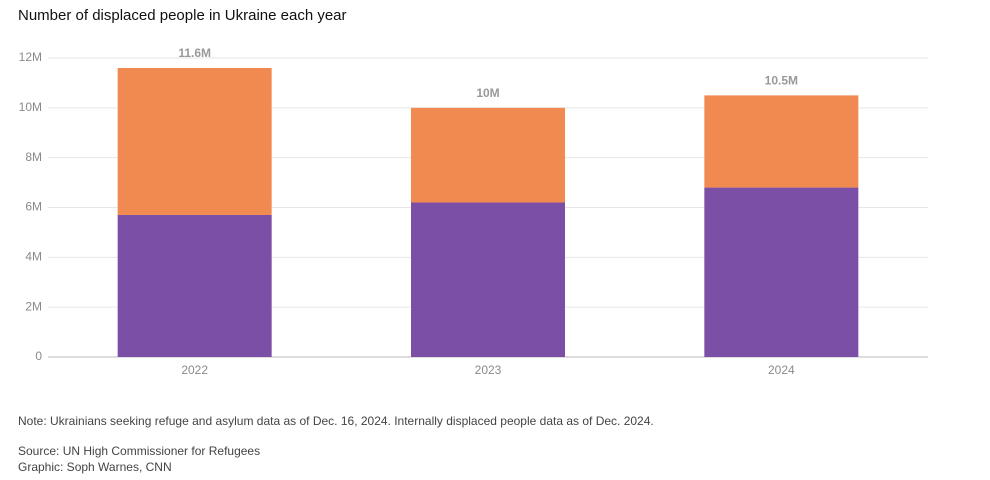 This screenshot has width=990, height=480. Describe the element at coordinates (781, 370) in the screenshot. I see `x-tick-label: 2024` at that location.